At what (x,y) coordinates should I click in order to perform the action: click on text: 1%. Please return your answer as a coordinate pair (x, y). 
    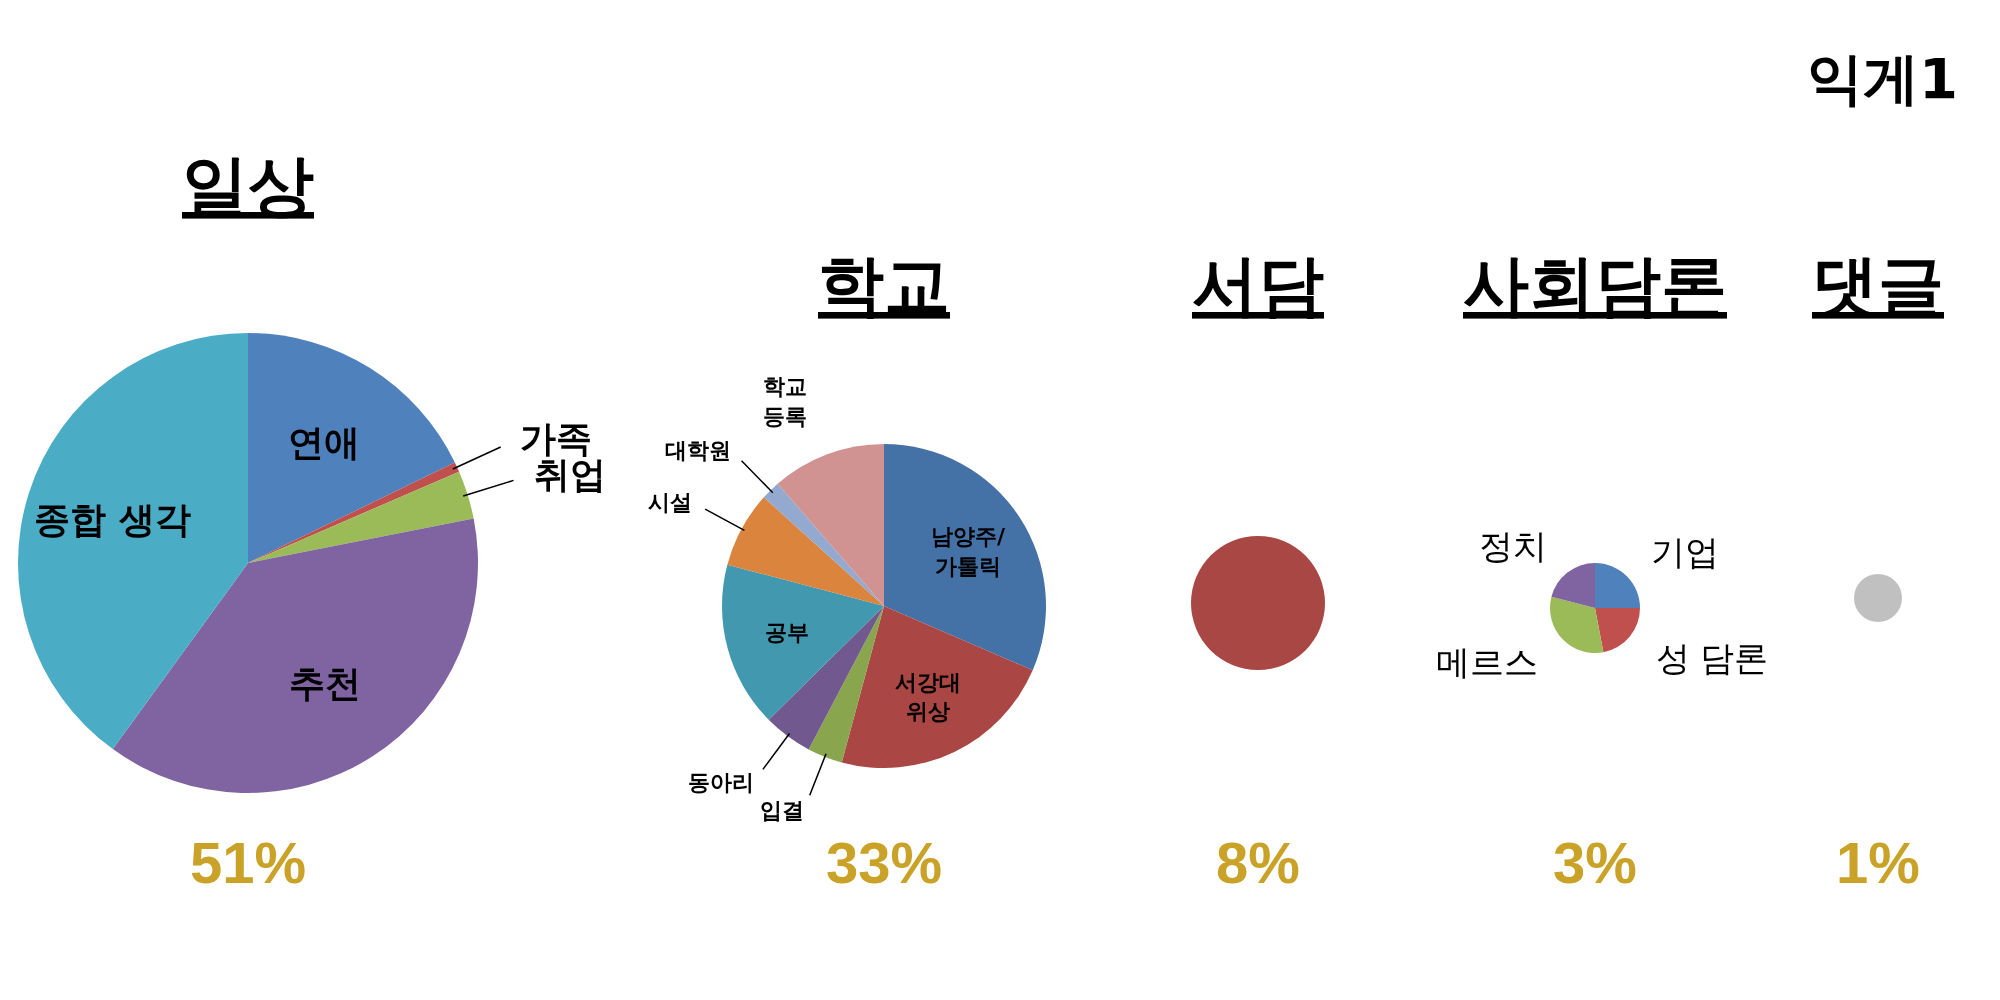
    Looking at the image, I should click on (1878, 862).